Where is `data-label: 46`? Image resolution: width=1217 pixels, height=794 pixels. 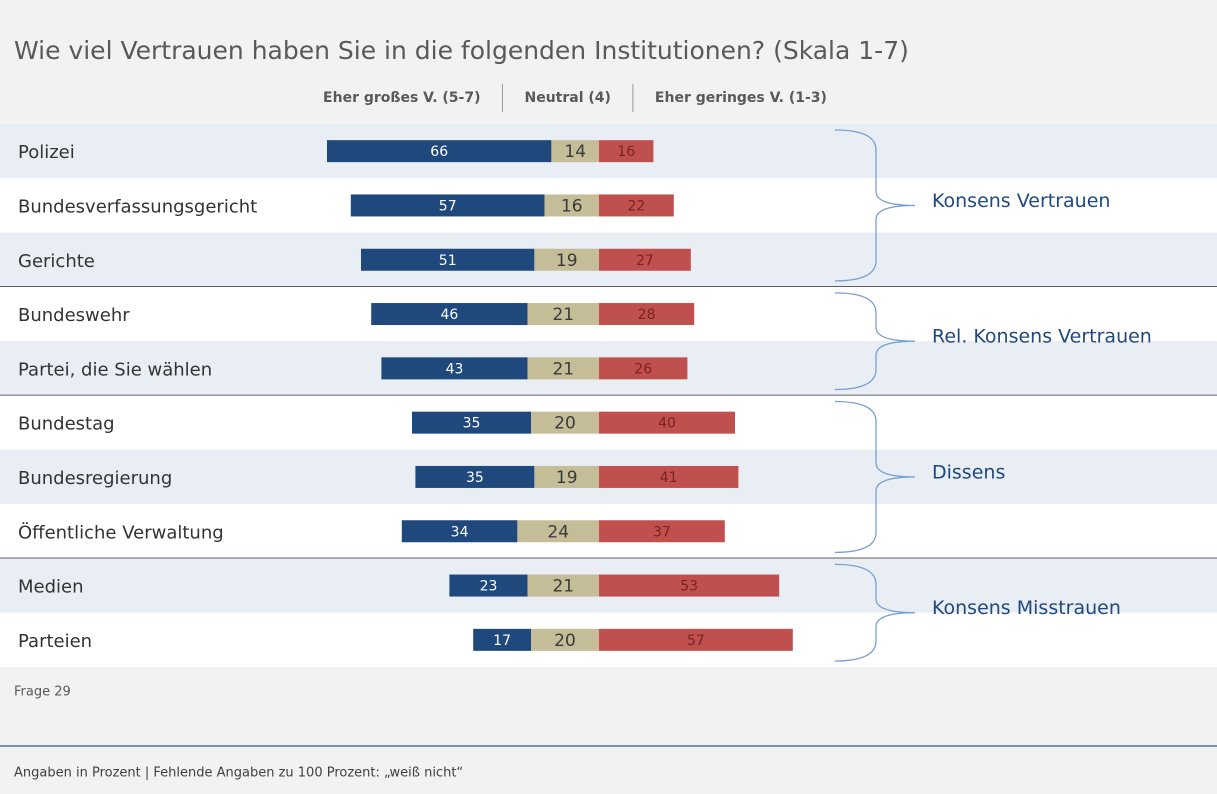
data-label: 46 is located at coordinates (449, 315).